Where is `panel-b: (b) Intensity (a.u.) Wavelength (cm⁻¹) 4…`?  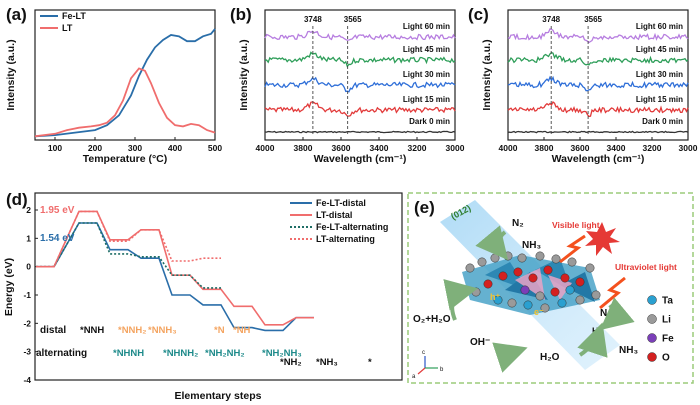
panel-b: (b) Intensity (a.u.) Wavelength (cm⁻¹) 4… is located at coordinates (347, 85).